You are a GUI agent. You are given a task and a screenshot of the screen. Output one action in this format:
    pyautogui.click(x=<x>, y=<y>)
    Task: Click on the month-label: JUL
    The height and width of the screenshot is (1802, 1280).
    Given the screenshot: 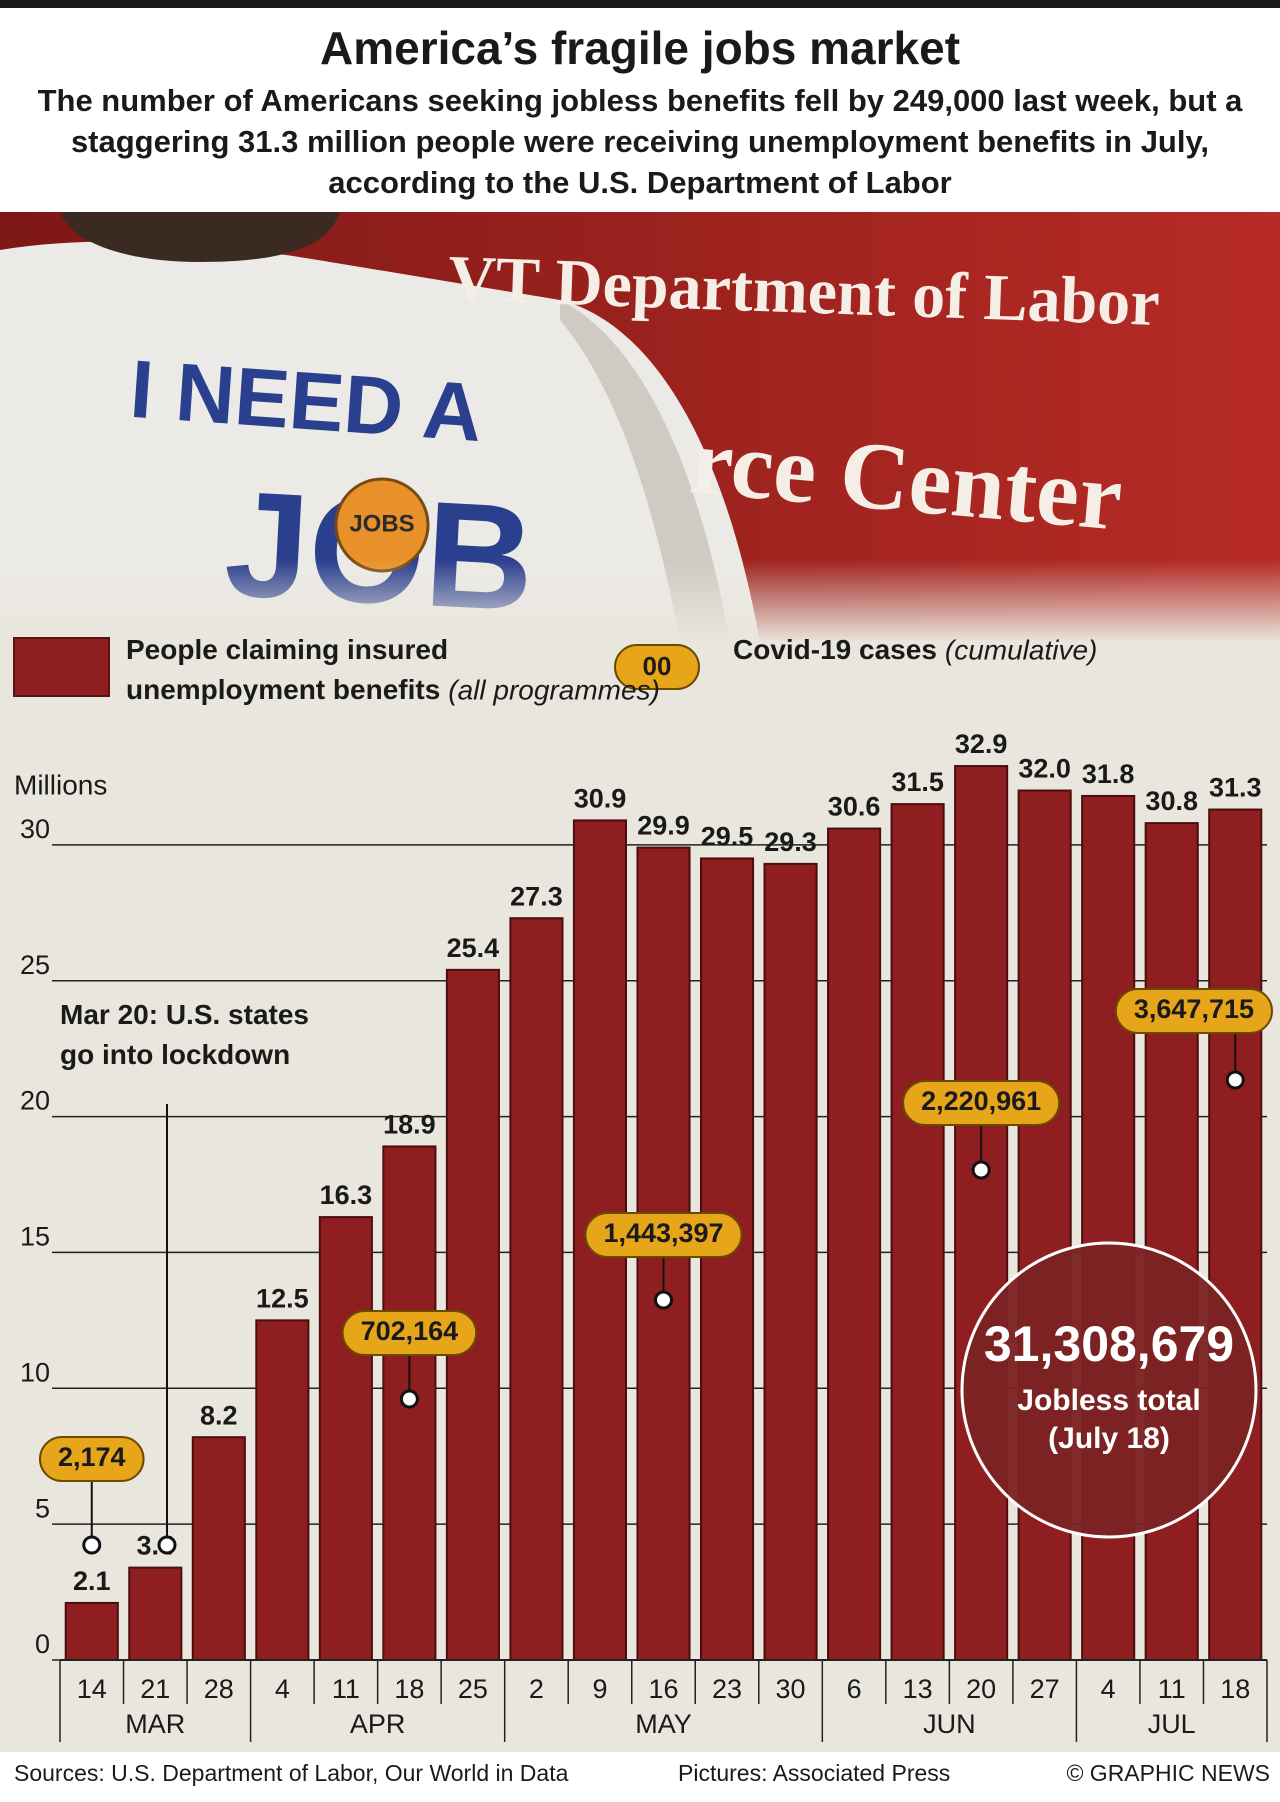 What is the action you would take?
    pyautogui.click(x=1172, y=1724)
    